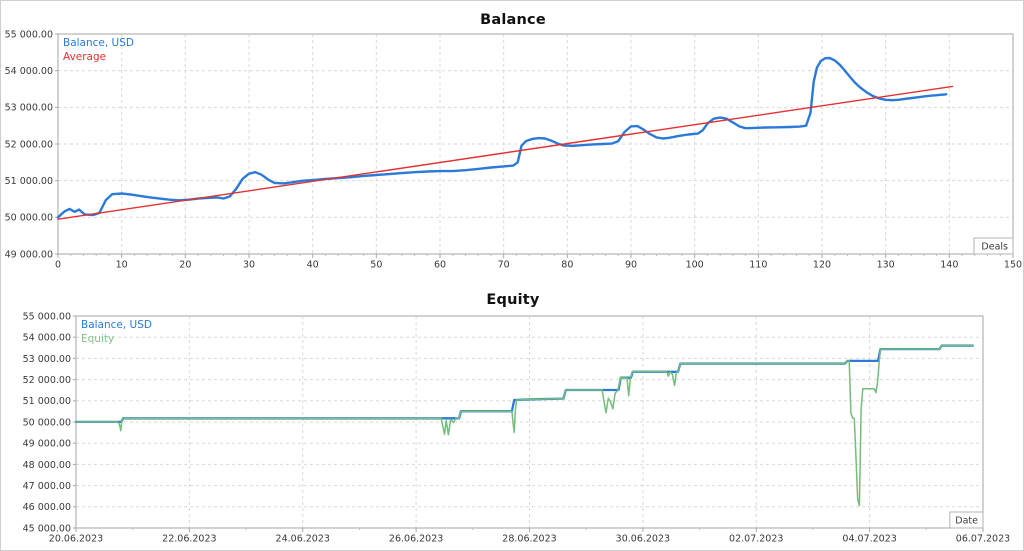  What do you see at coordinates (631, 265) in the screenshot?
I see `x-tick-label: 90` at bounding box center [631, 265].